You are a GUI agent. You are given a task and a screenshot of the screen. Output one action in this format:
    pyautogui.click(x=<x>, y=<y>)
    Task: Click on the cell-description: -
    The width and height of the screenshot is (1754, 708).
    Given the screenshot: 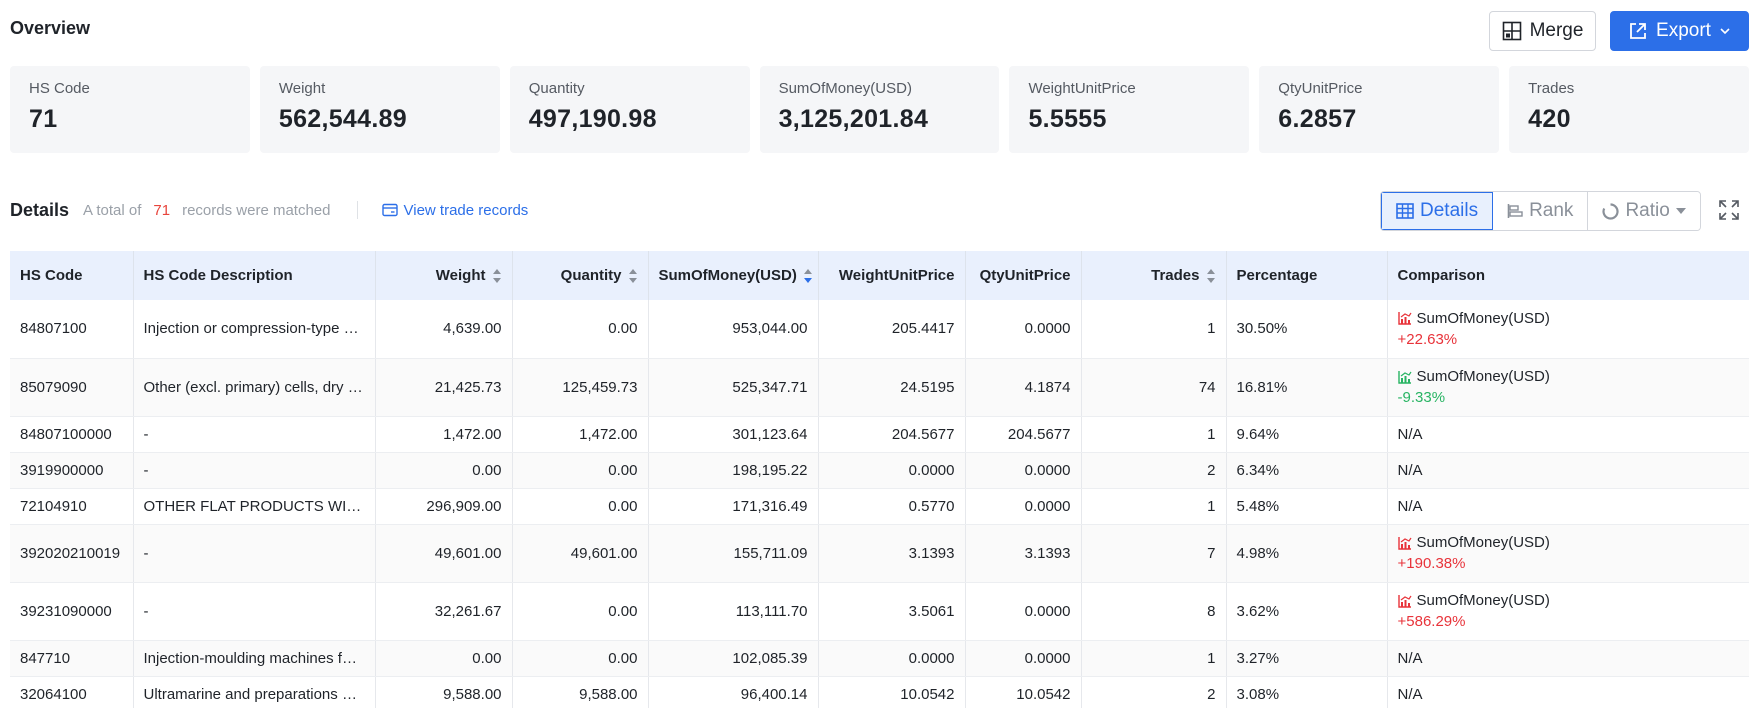 What is the action you would take?
    pyautogui.click(x=254, y=470)
    